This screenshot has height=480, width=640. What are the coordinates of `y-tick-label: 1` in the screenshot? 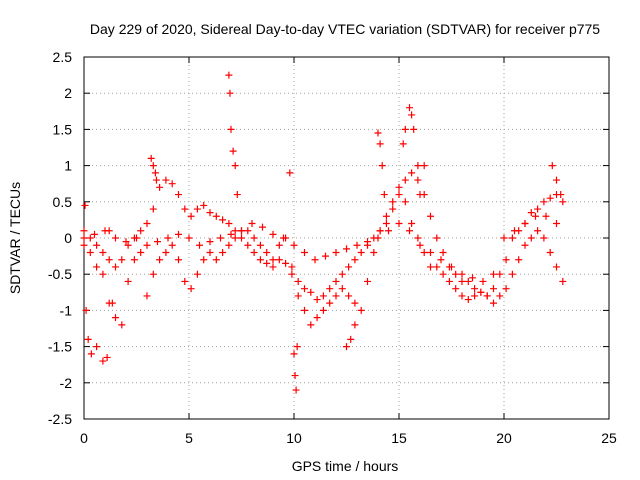 It's located at (68, 166).